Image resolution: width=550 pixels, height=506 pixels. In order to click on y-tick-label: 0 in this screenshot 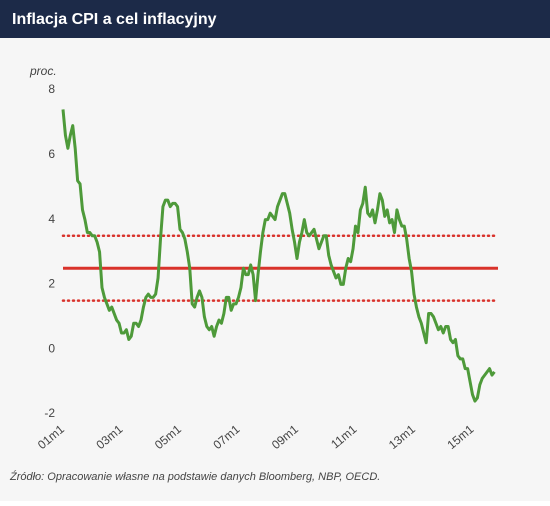, I will do `click(51, 348)`.